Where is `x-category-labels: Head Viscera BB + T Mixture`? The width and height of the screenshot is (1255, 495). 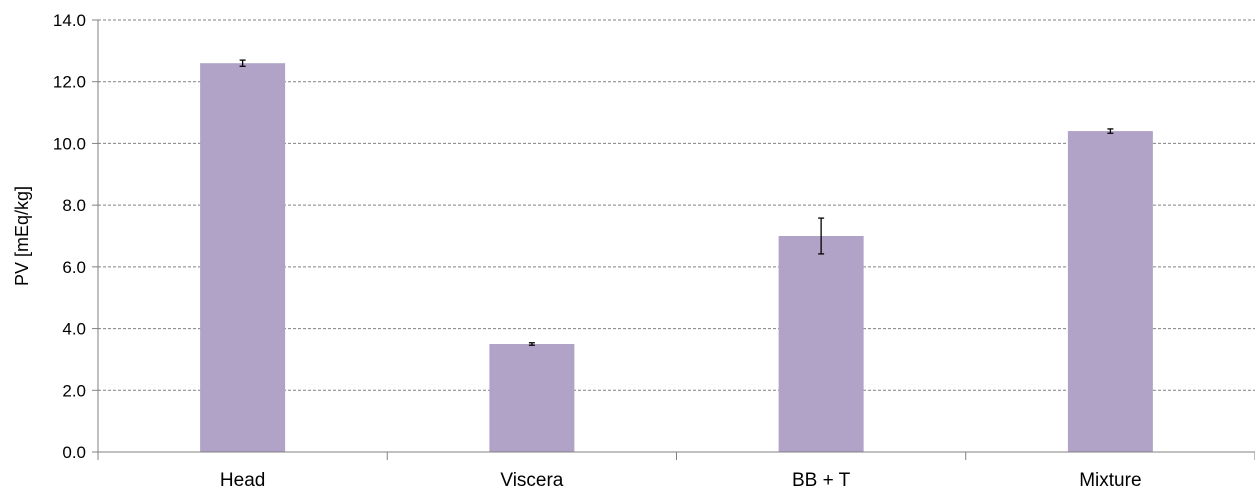 x-category-labels: Head Viscera BB + T Mixture is located at coordinates (681, 480).